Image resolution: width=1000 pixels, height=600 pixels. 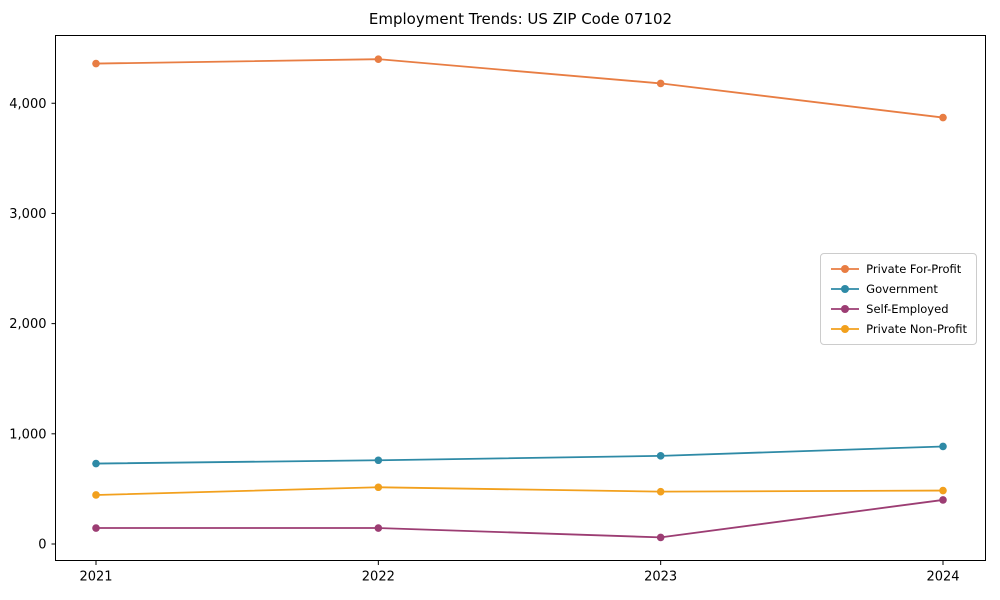 What do you see at coordinates (378, 577) in the screenshot?
I see `x-tick-label: 2022` at bounding box center [378, 577].